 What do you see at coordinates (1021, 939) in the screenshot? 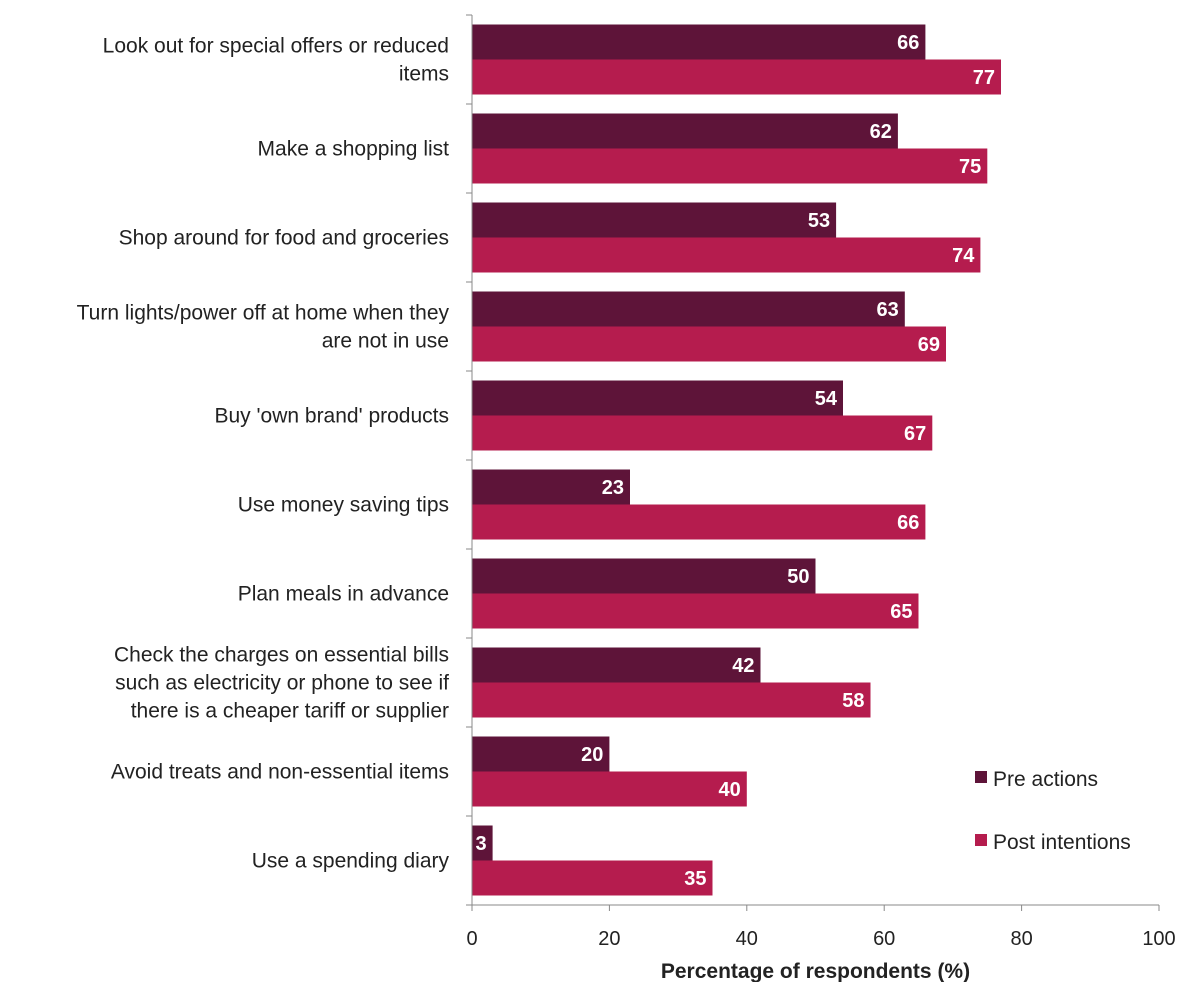
I see `x-tick-label: 80` at bounding box center [1021, 939].